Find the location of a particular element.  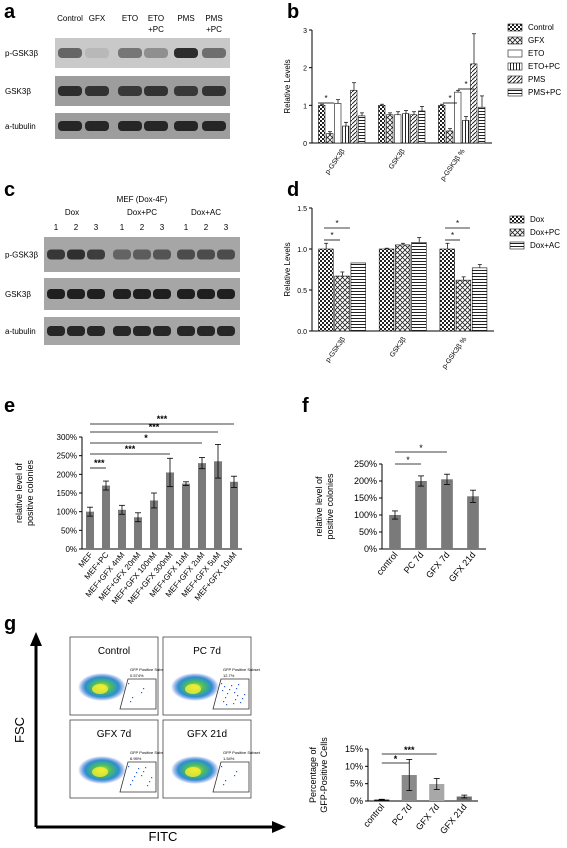

gate-percentage: 1.54% is located at coordinates (229, 758).